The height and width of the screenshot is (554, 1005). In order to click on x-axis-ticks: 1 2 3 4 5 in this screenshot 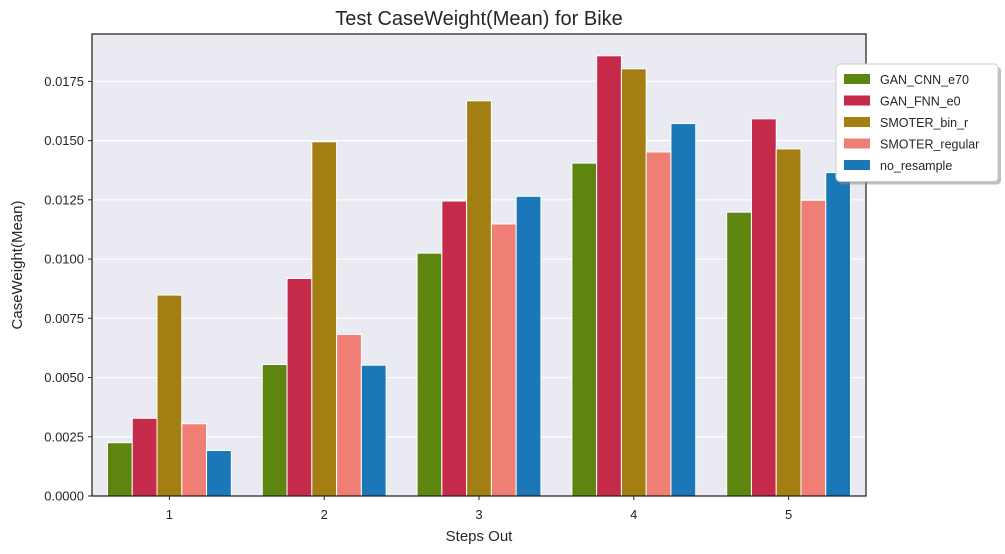, I will do `click(479, 509)`.